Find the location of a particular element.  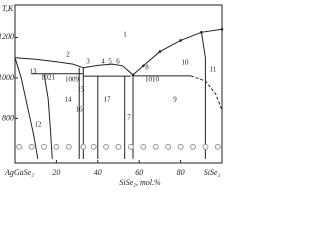

y-tick-label: 800 is located at coordinates (8, 117).